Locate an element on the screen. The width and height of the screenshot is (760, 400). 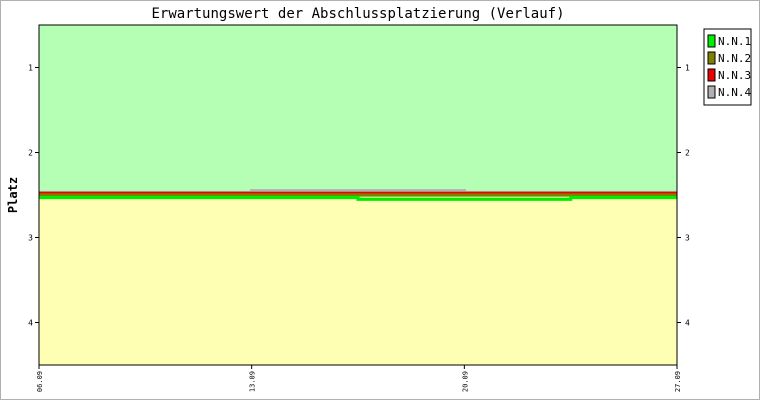
y-tick-label-right: 1 is located at coordinates (687, 68).